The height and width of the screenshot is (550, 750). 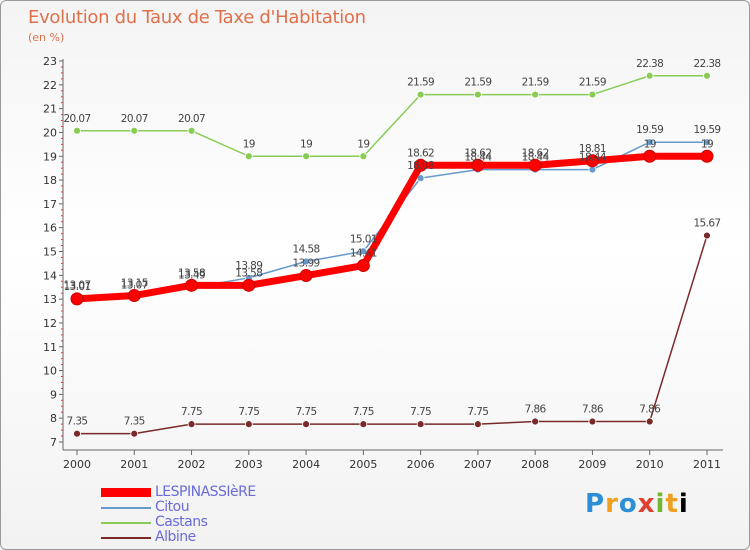 I want to click on y-tick-label: 8, so click(x=53, y=418).